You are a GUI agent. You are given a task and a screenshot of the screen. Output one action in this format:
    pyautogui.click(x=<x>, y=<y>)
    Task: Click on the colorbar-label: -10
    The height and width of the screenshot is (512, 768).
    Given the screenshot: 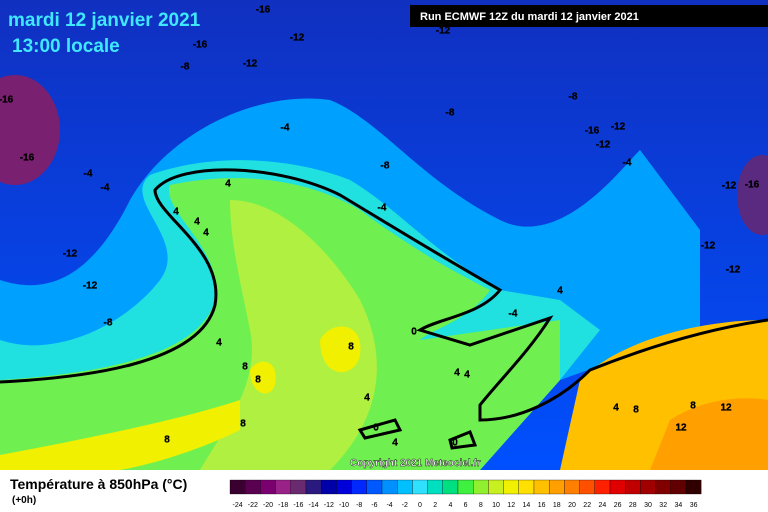 What is the action you would take?
    pyautogui.click(x=344, y=505)
    